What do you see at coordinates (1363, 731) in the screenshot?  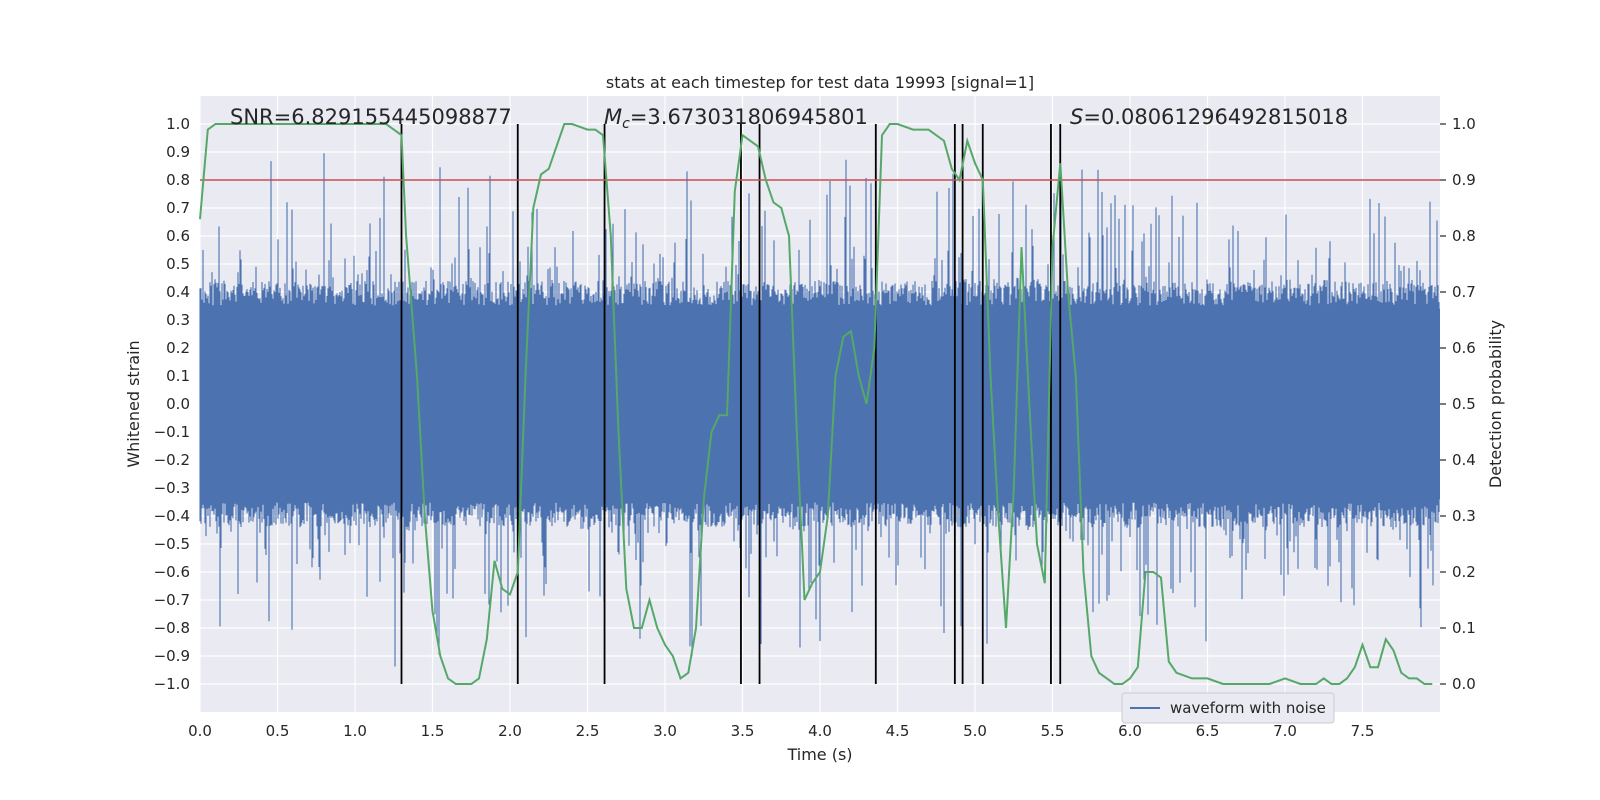 I see `x-tick-label: 7.5` at bounding box center [1363, 731].